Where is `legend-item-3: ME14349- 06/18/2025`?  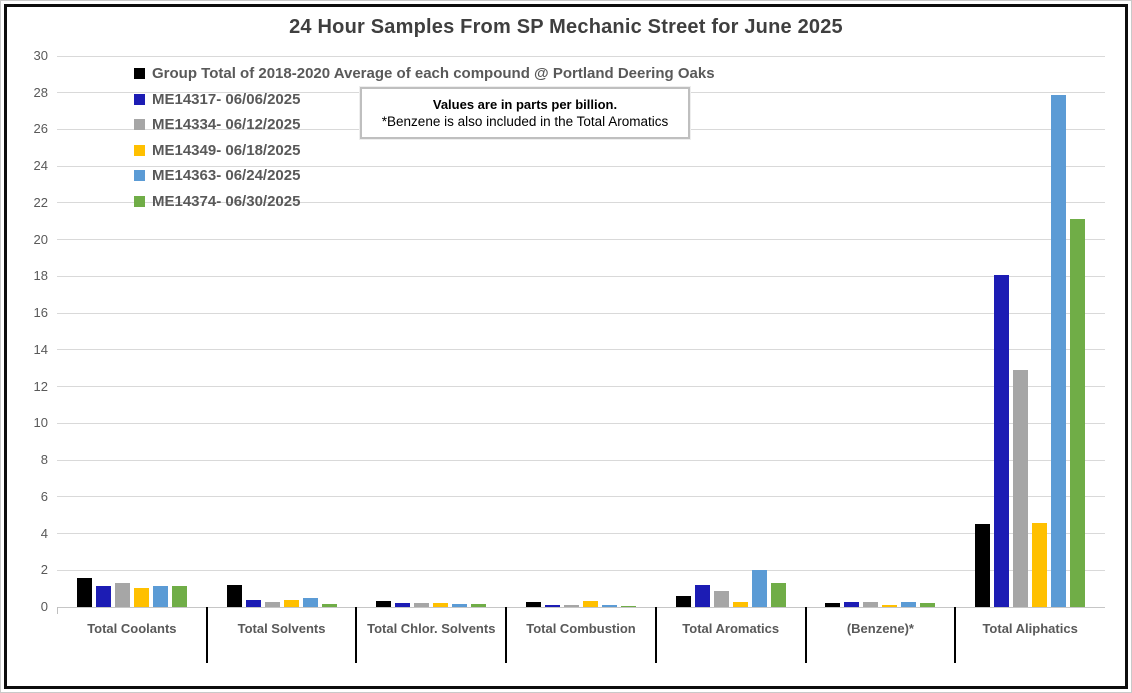 legend-item-3: ME14349- 06/18/2025 is located at coordinates (424, 151).